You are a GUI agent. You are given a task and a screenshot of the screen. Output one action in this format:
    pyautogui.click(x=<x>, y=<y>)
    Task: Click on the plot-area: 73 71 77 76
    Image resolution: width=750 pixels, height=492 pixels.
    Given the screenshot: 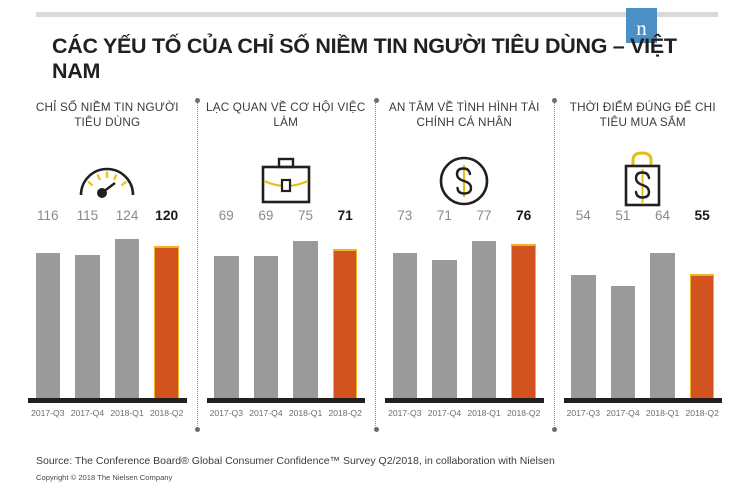 What is the action you would take?
    pyautogui.click(x=464, y=303)
    